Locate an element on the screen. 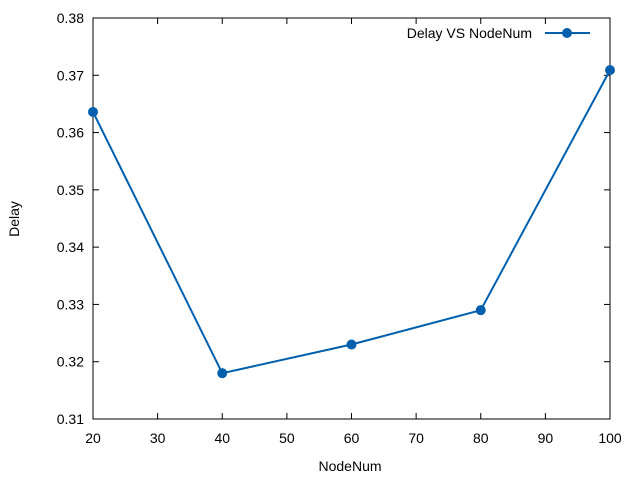  x-tick-label: 100 is located at coordinates (610, 438).